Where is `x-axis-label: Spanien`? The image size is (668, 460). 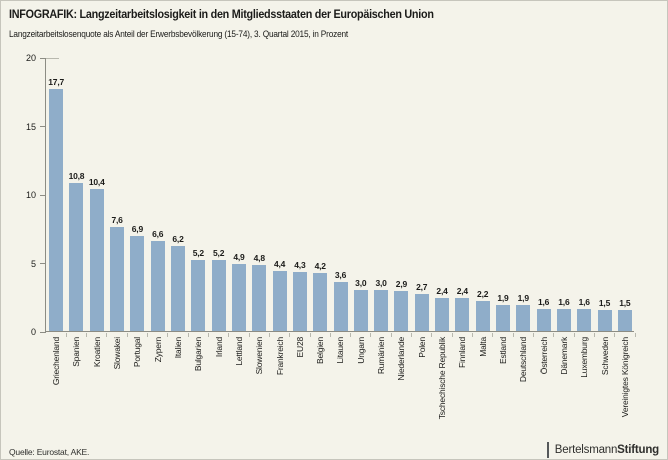
x-axis-label: Spanien is located at coordinates (76, 387).